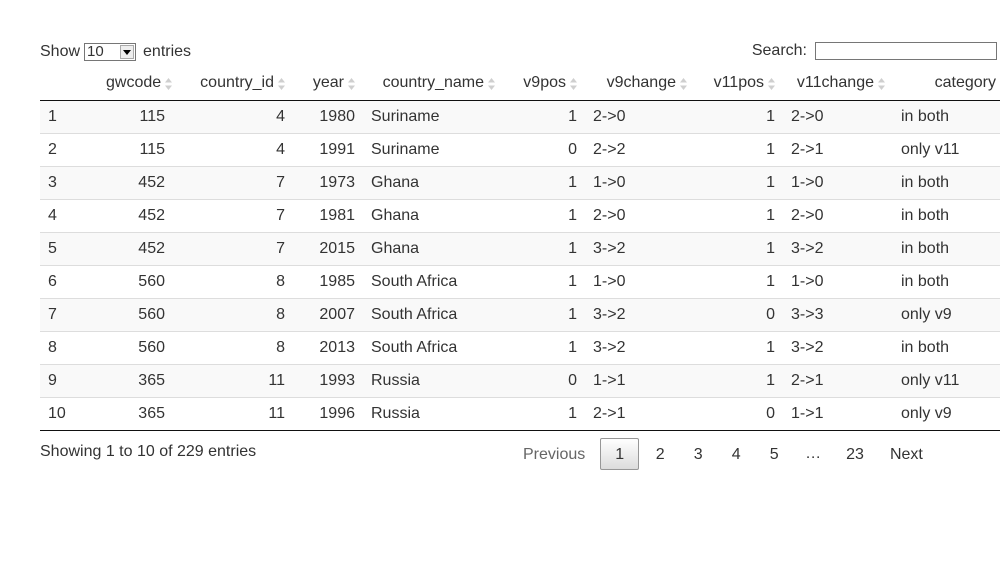  Describe the element at coordinates (906, 51) in the screenshot. I see `search-input` at that location.